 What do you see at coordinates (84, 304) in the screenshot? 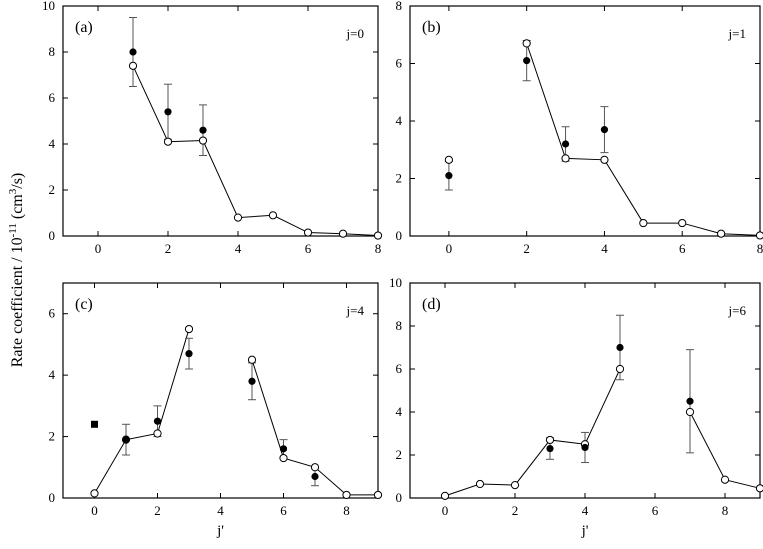
I see `panel-label: (c)` at bounding box center [84, 304].